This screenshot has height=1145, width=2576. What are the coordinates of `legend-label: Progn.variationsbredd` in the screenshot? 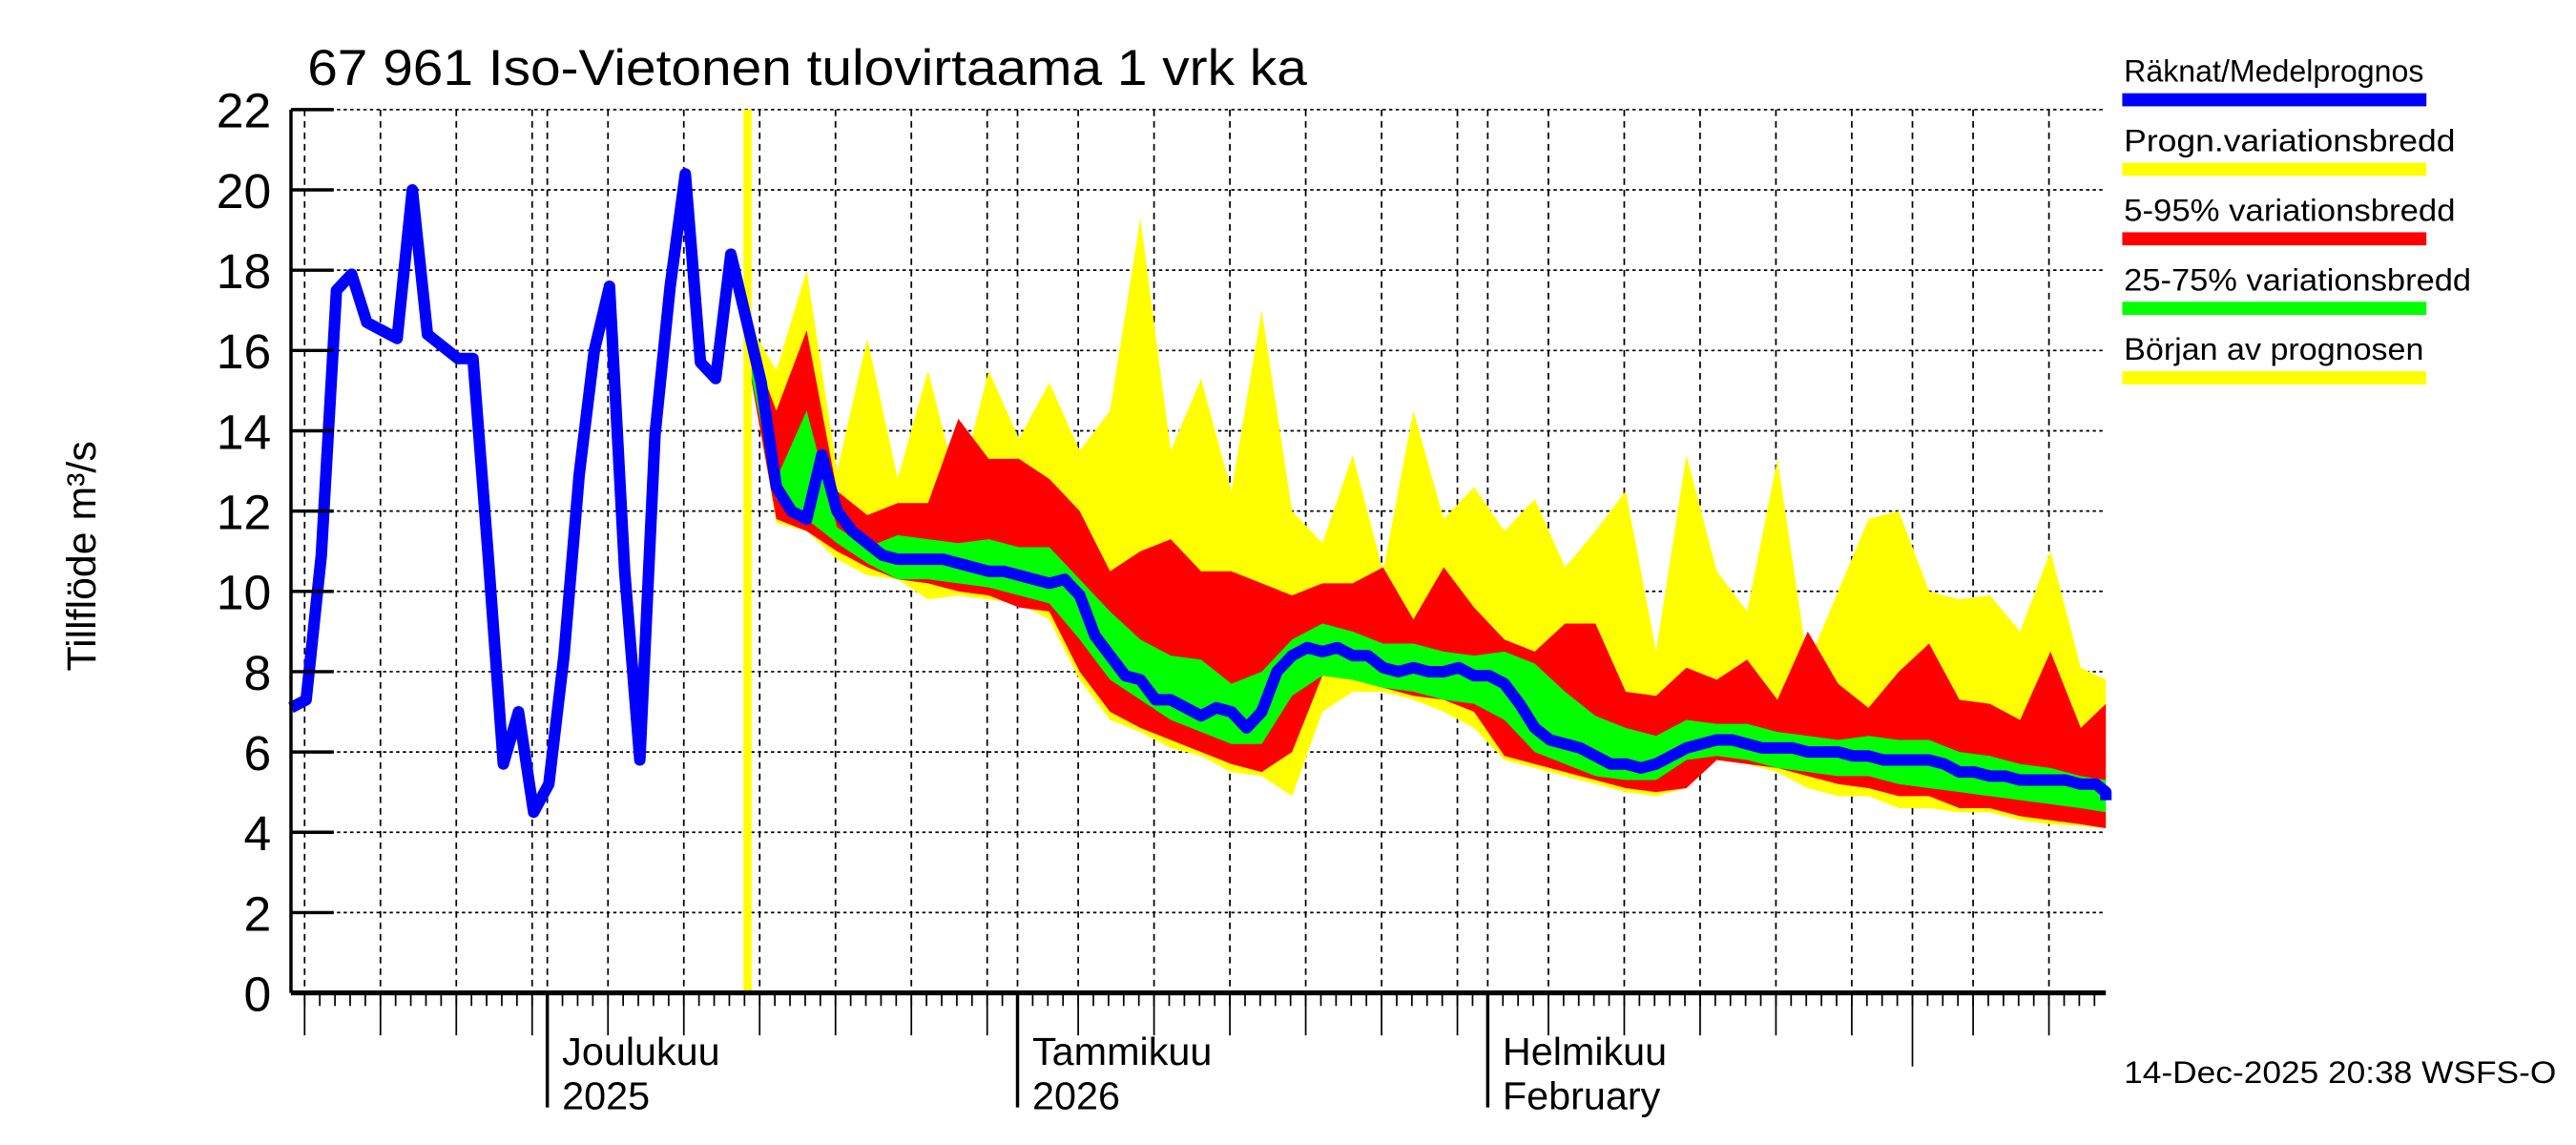 It's located at (2289, 140).